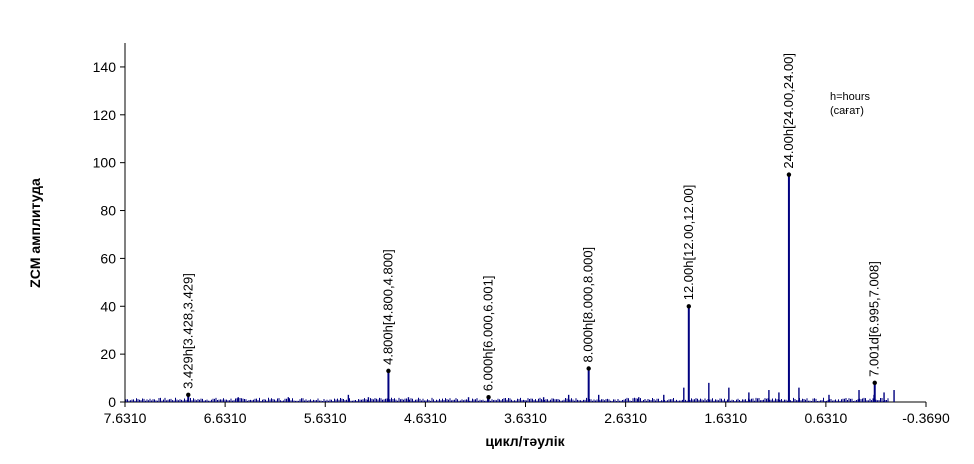  What do you see at coordinates (525, 441) in the screenshot?
I see `x-axis-title: цикл/тәулік` at bounding box center [525, 441].